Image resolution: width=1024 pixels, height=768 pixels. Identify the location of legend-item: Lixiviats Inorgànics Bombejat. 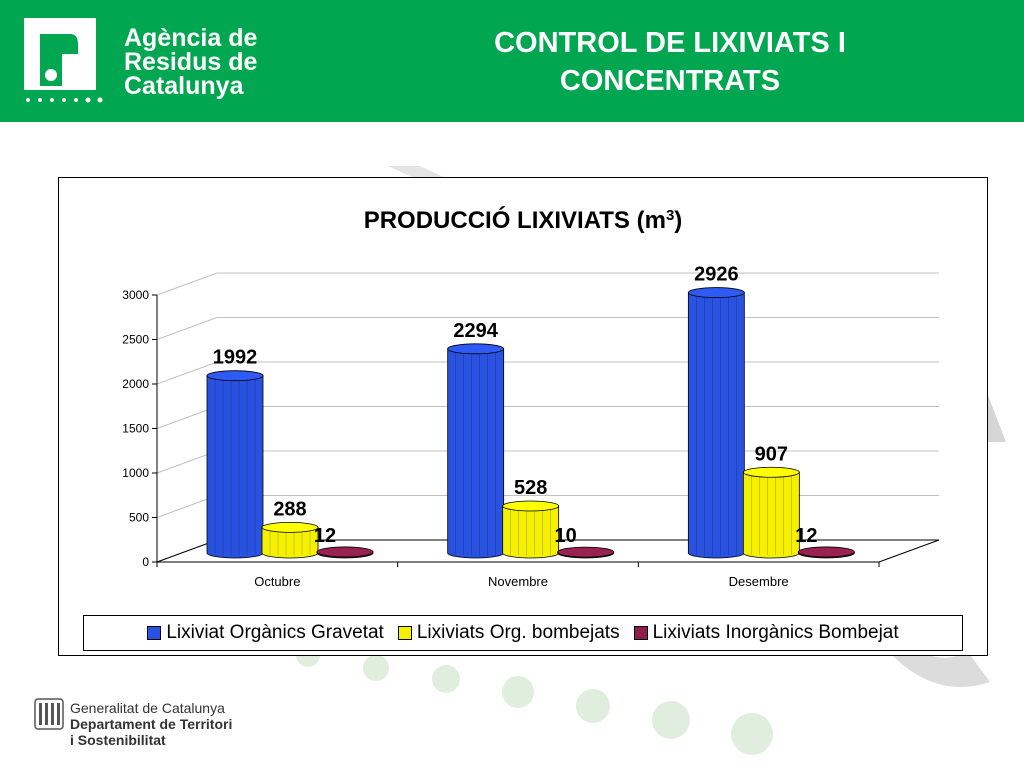
(766, 633).